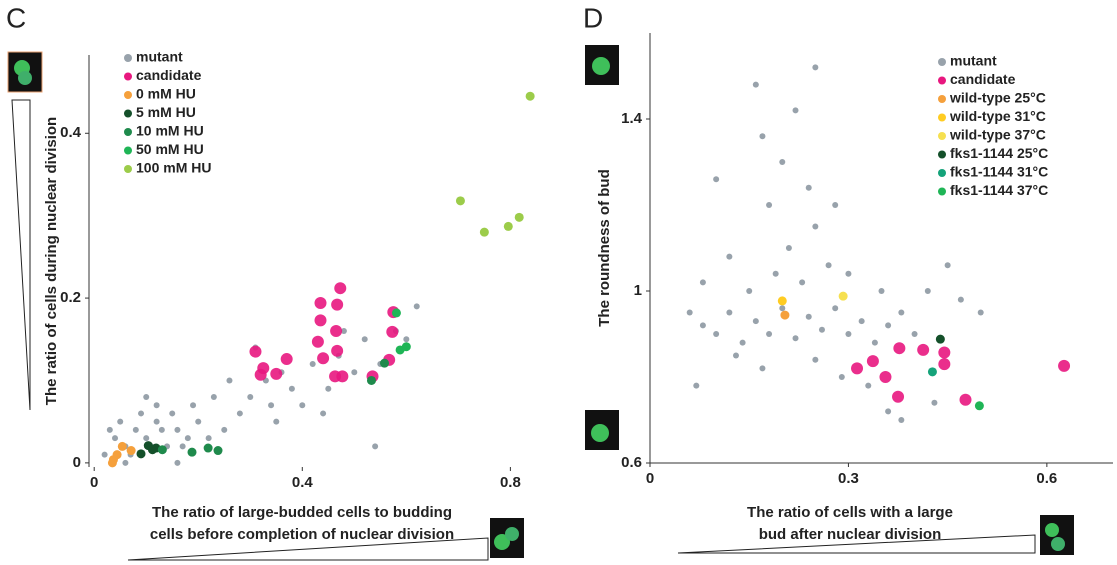 The image size is (1117, 565). What do you see at coordinates (650, 478) in the screenshot?
I see `x-tick-label: 0` at bounding box center [650, 478].